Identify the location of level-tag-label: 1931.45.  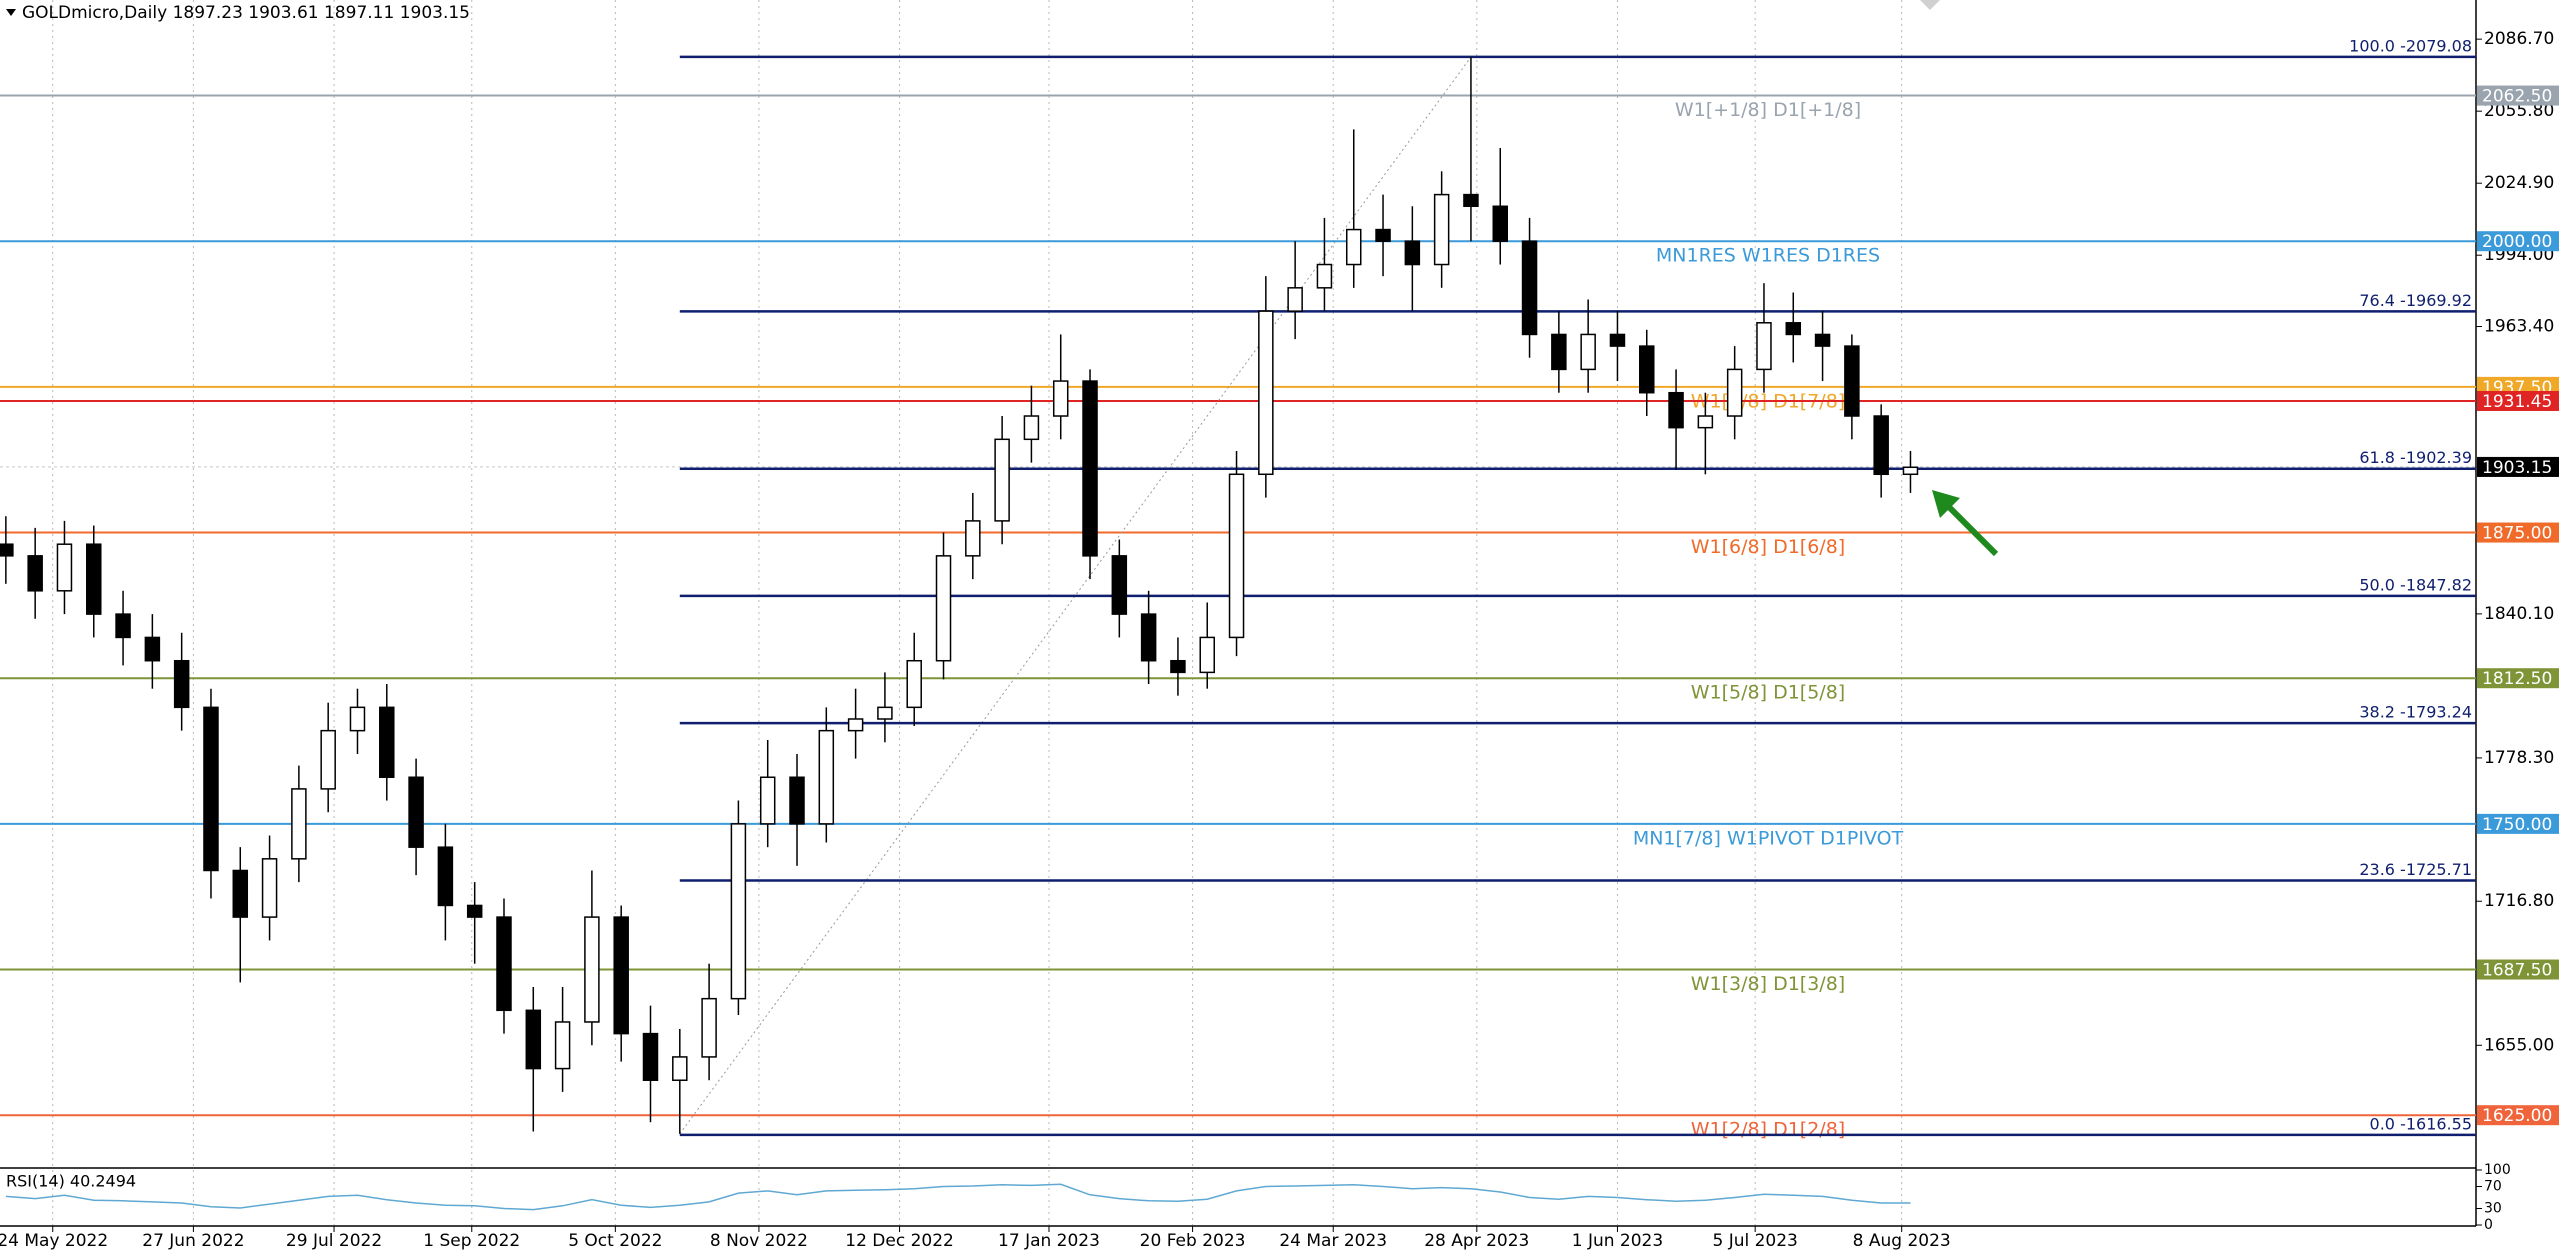
(2517, 402).